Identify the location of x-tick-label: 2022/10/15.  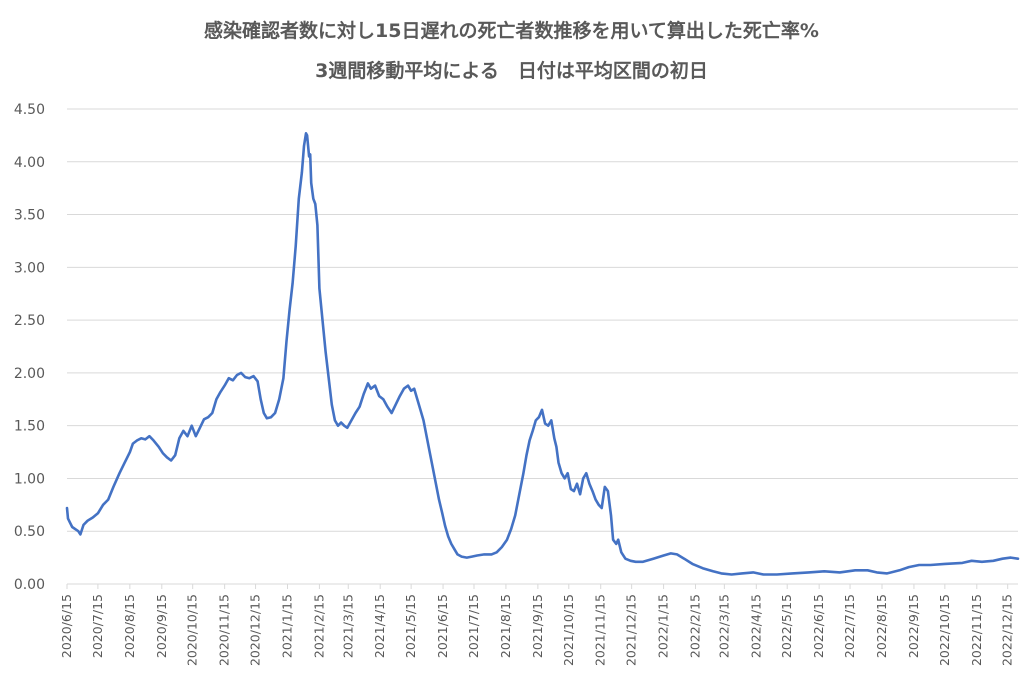
(944, 630).